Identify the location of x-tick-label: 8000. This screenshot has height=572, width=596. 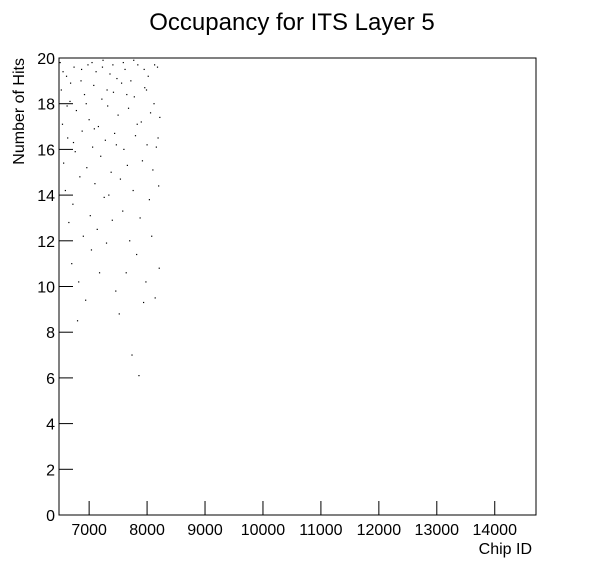
(147, 530).